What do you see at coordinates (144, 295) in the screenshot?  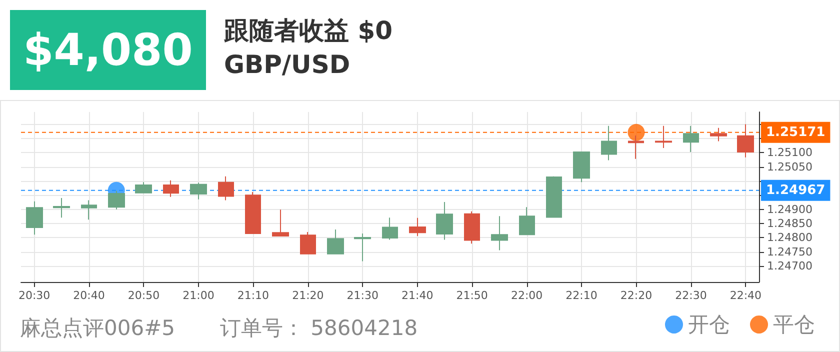 I see `x-tick-label: 20:50` at bounding box center [144, 295].